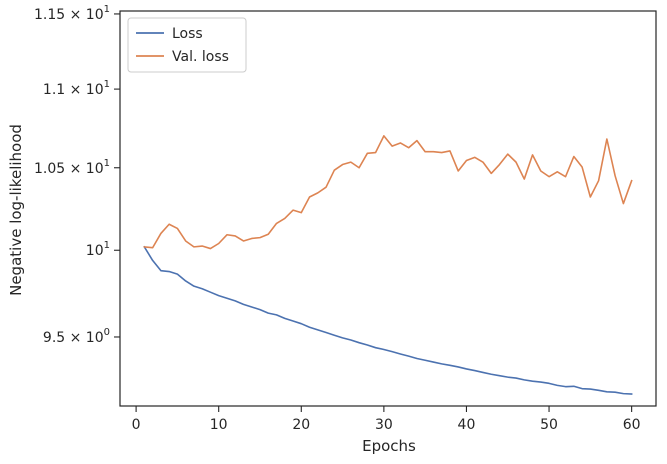 The height and width of the screenshot is (464, 667). Describe the element at coordinates (76, 88) in the screenshot. I see `y-tick-label: 1.1 × 10¹` at that location.